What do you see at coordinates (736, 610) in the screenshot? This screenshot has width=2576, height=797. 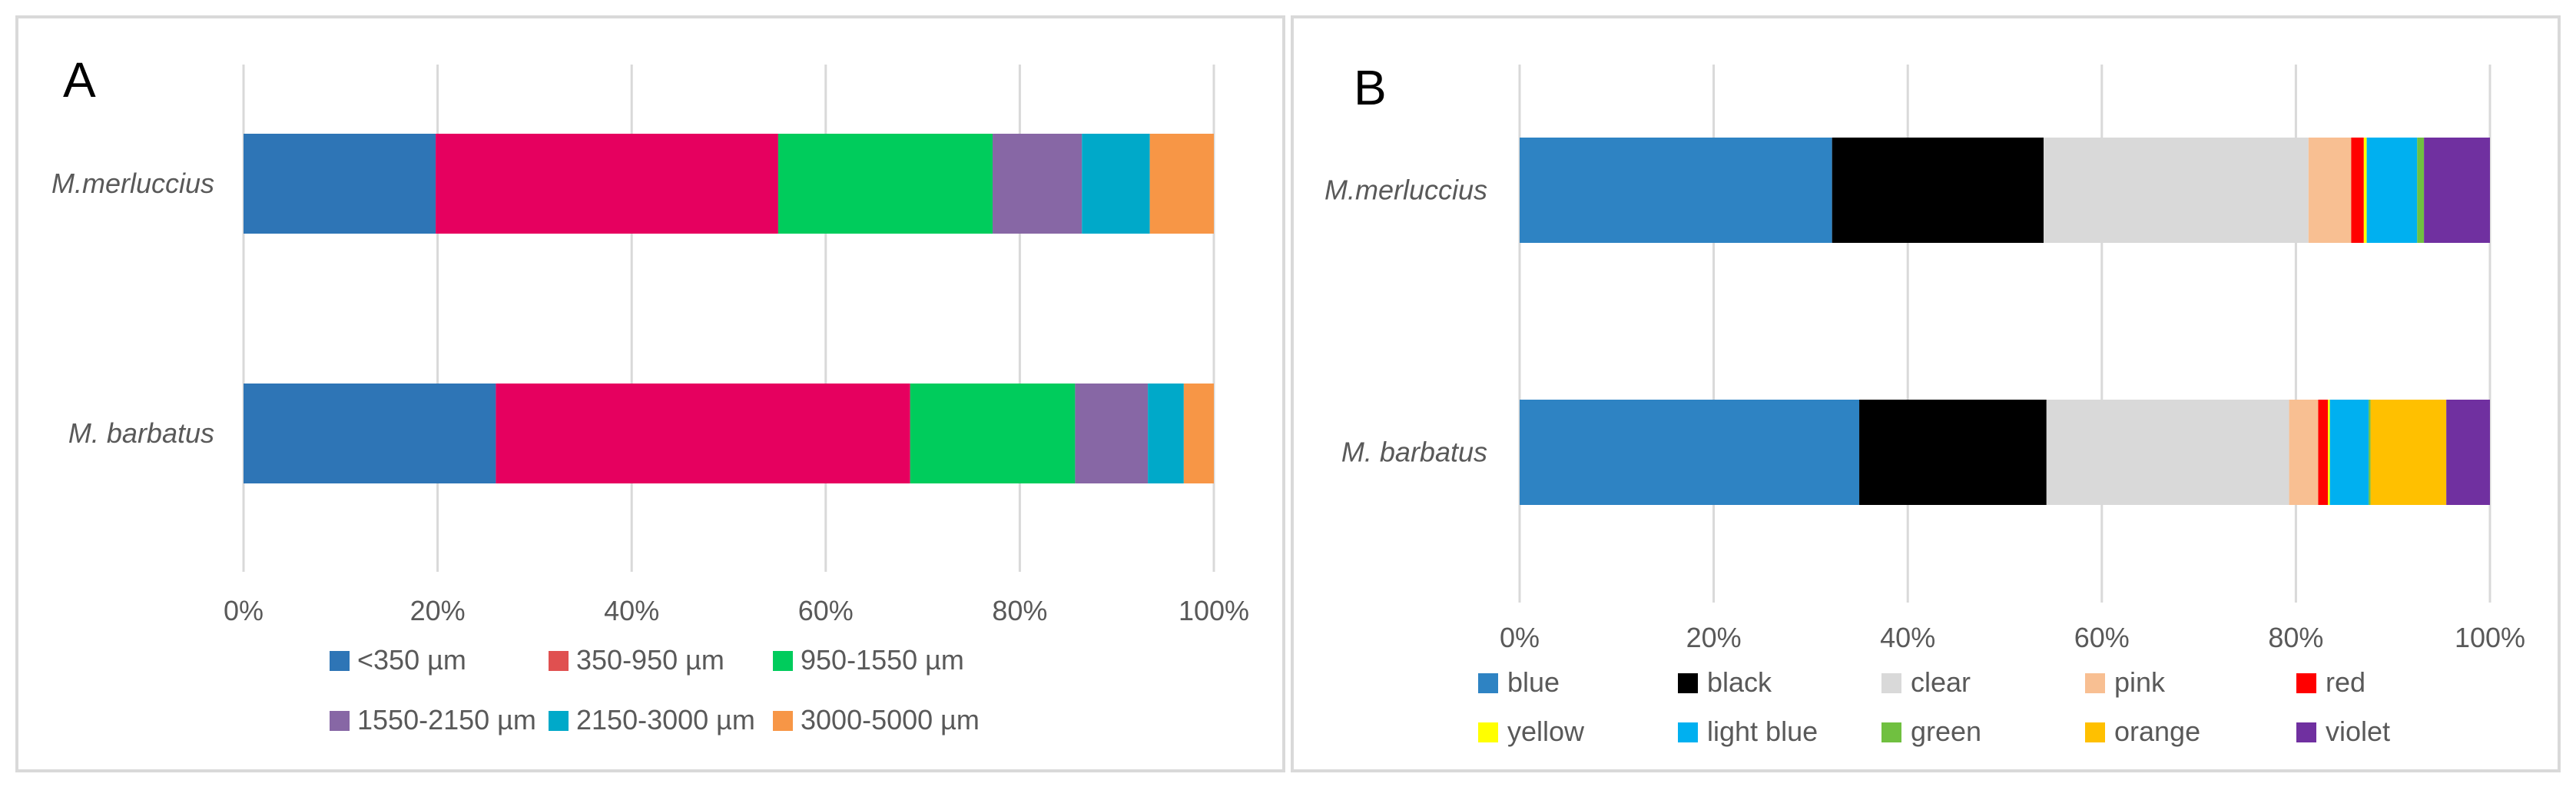 I see `tick-labels-a: 0% 20% 40% 60% 80% 100%` at bounding box center [736, 610].